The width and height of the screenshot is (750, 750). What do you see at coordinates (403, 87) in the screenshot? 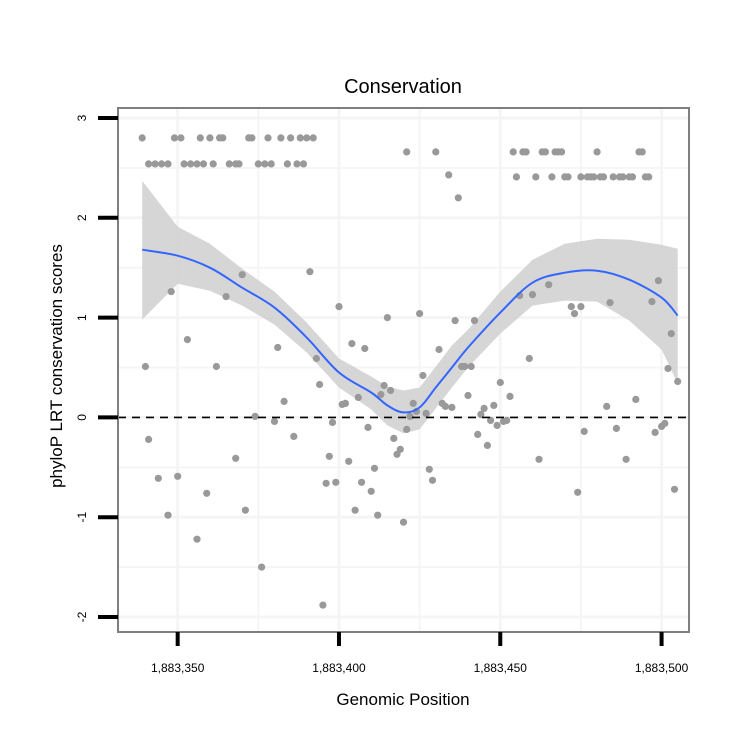
I see `chart-title: Conservation` at bounding box center [403, 87].